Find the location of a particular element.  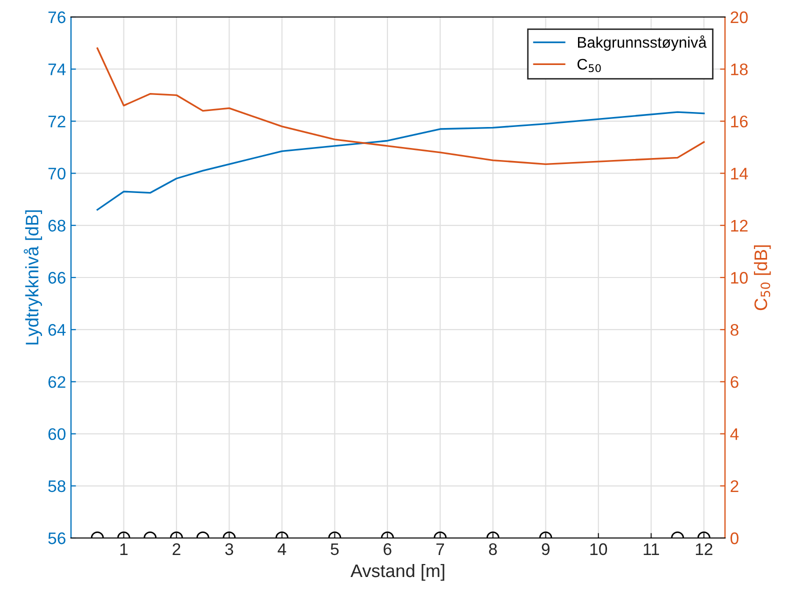

x-tick-label: 5 is located at coordinates (334, 549).